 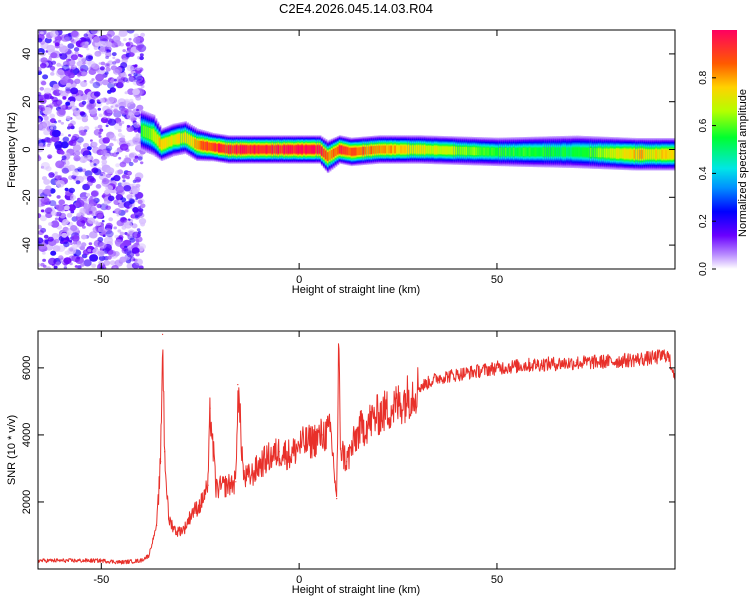 I want to click on spectrogram-ridge, so click(x=407, y=141).